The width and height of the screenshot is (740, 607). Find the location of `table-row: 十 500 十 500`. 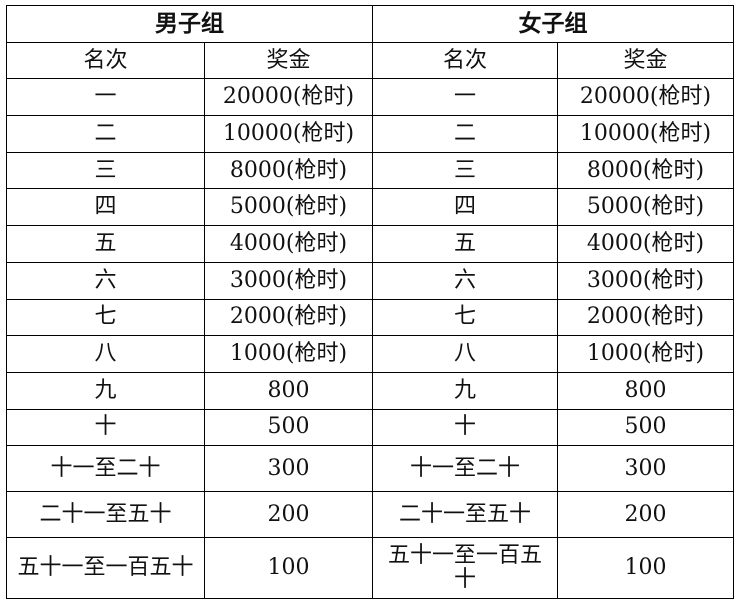

table-row: 十 500 十 500 is located at coordinates (370, 427).